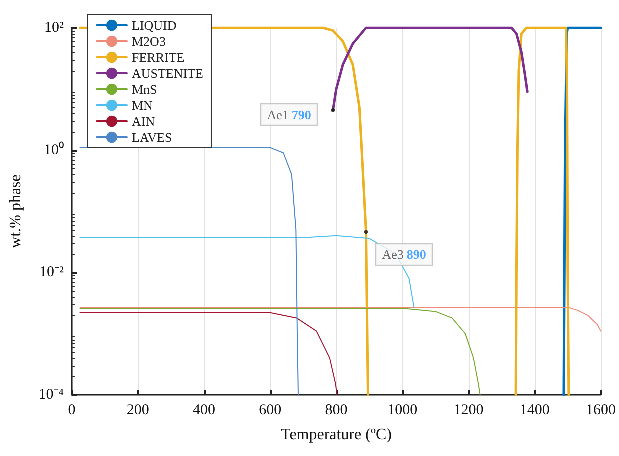 Image resolution: width=619 pixels, height=456 pixels. I want to click on x-tick-label: 1600, so click(601, 410).